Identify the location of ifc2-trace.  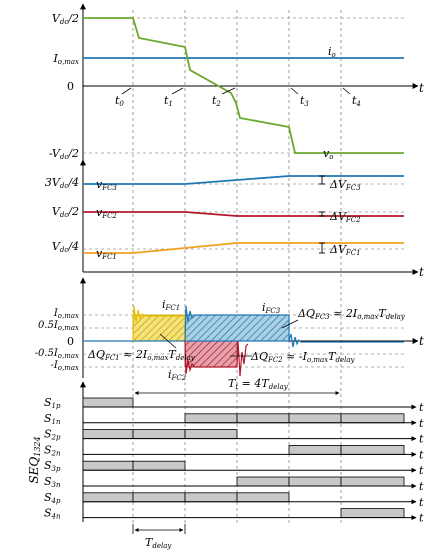
(216, 358).